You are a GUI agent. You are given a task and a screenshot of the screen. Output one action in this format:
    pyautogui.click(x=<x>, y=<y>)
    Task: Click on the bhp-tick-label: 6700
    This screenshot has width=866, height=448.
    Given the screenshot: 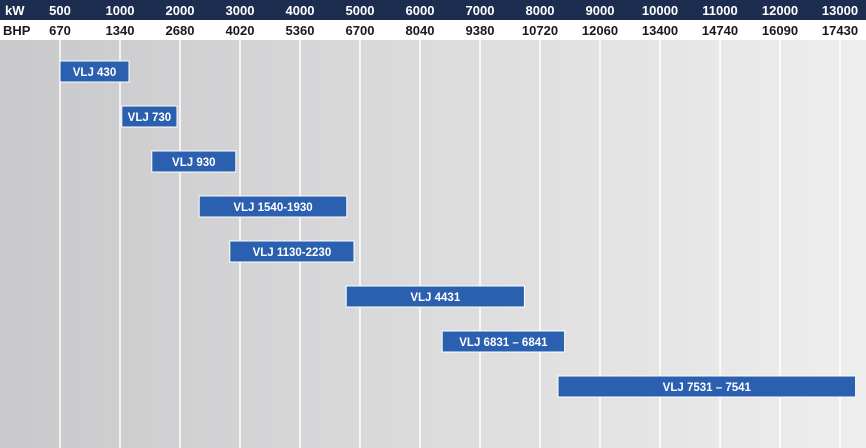 What is the action you would take?
    pyautogui.click(x=360, y=30)
    